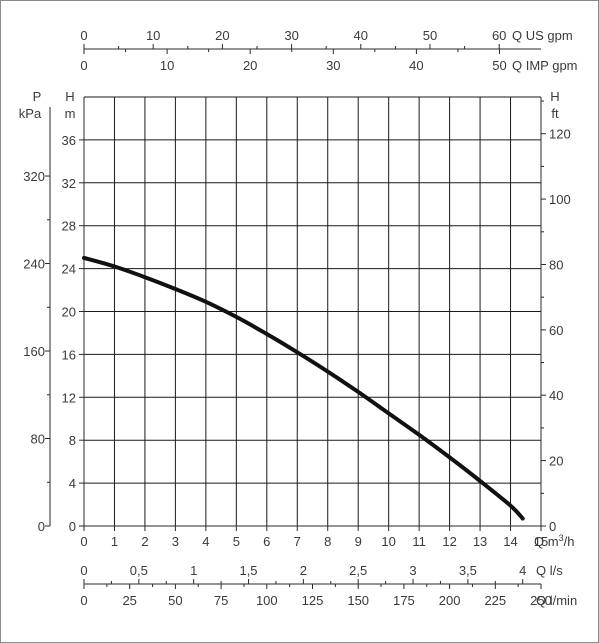 Image resolution: width=599 pixels, height=643 pixels. Describe the element at coordinates (560, 134) in the screenshot. I see `y-tick-label-ft: 120` at that location.